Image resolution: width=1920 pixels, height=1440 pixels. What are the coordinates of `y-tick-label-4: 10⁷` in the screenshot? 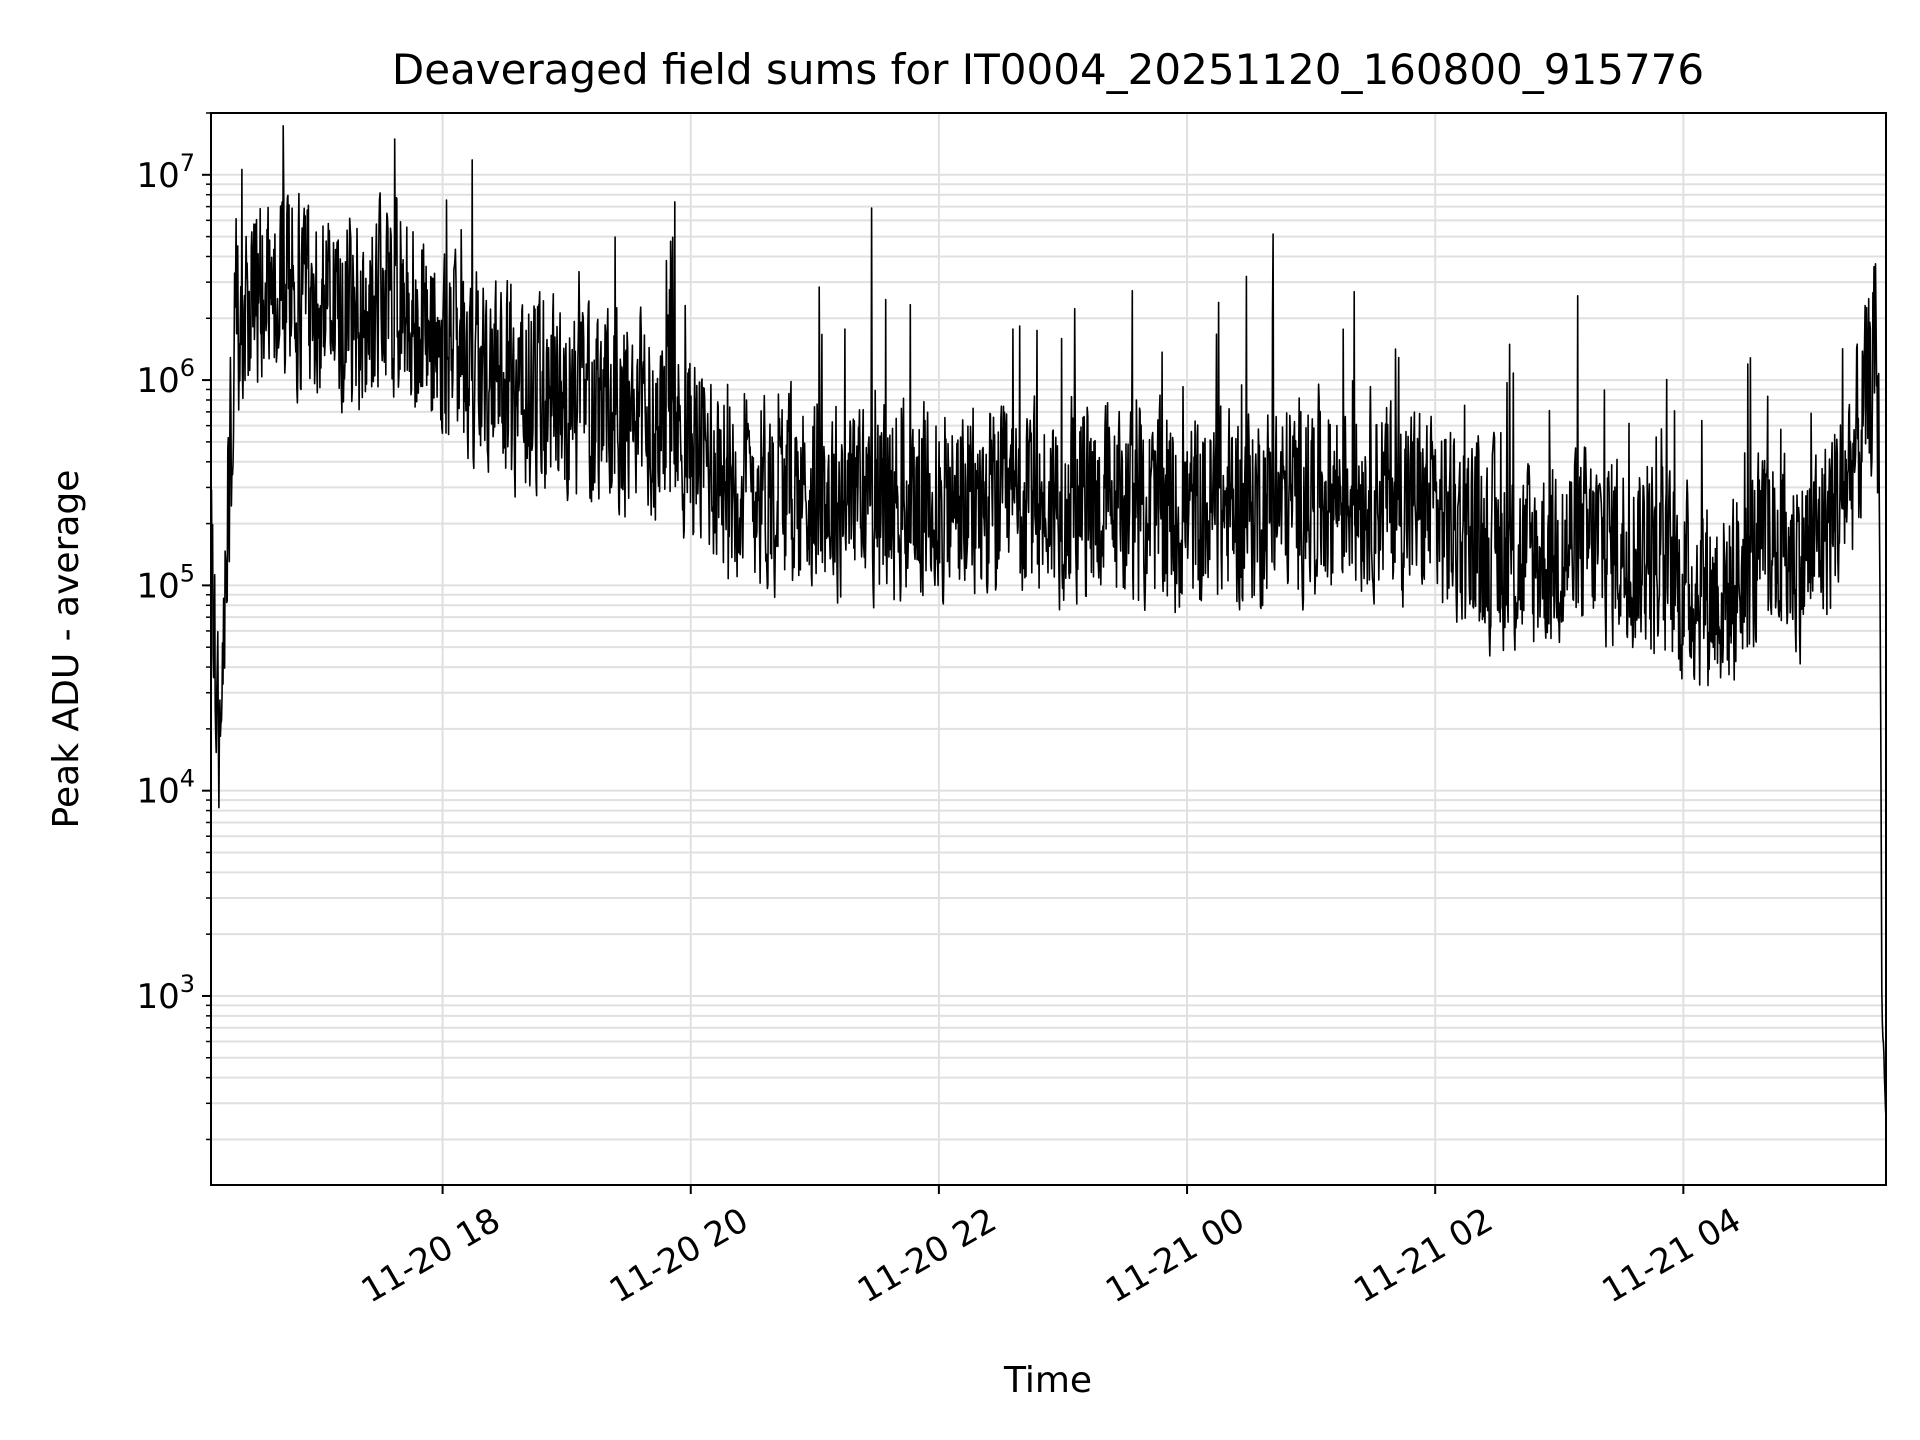 It's located at (165, 172).